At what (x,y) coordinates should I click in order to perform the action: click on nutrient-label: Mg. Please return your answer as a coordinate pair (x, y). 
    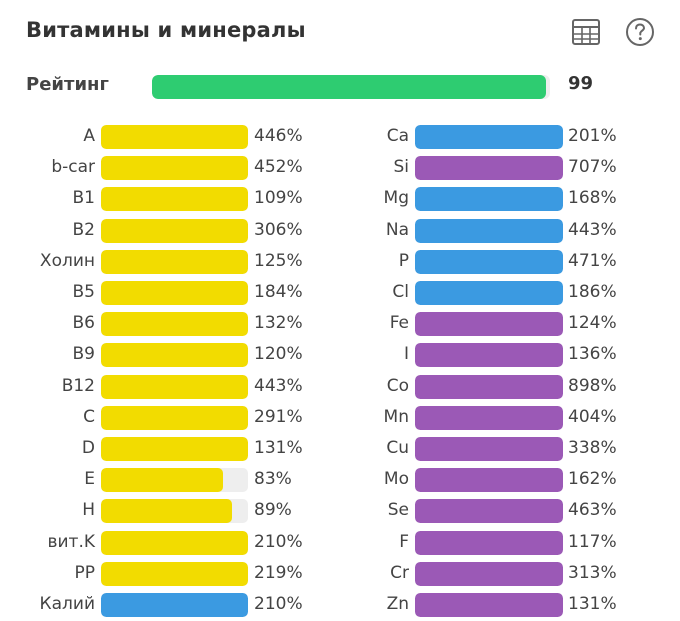
    Looking at the image, I should click on (396, 198).